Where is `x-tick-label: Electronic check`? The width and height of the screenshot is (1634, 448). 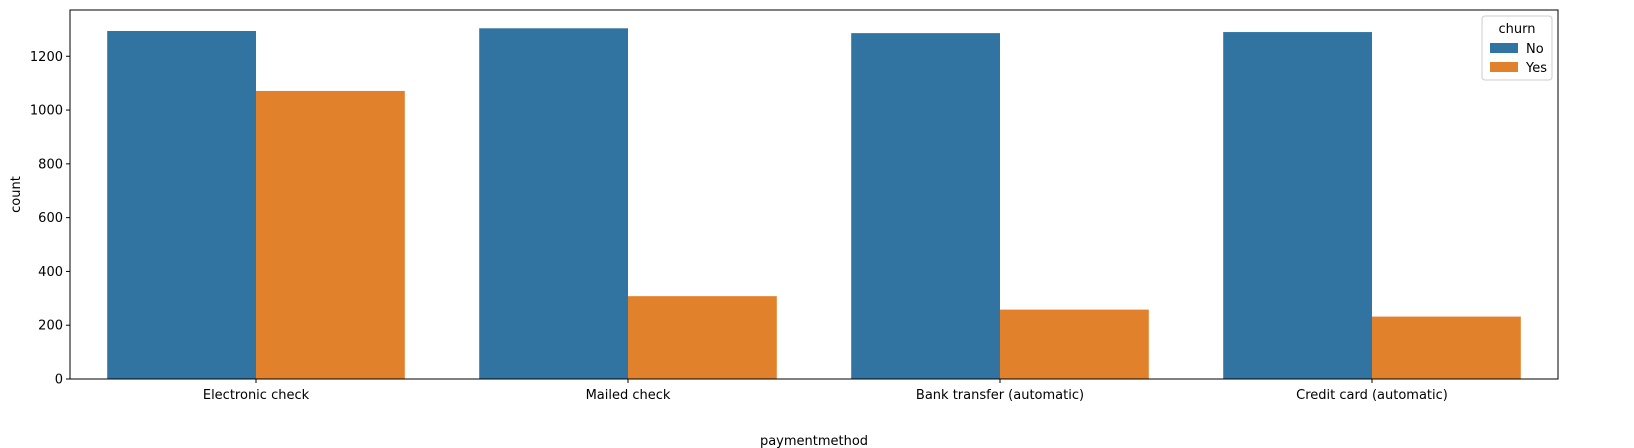
x-tick-label: Electronic check is located at coordinates (256, 395).